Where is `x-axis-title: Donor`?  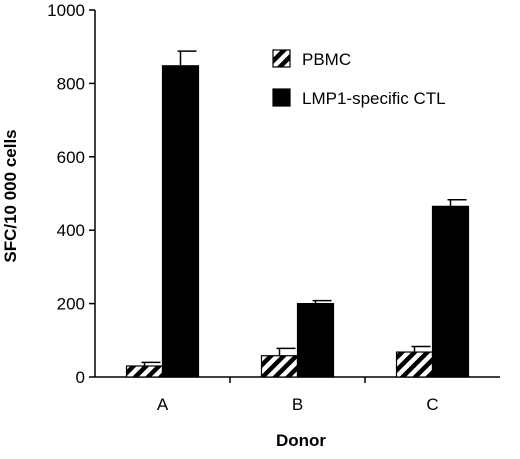 x-axis-title: Donor is located at coordinates (301, 440).